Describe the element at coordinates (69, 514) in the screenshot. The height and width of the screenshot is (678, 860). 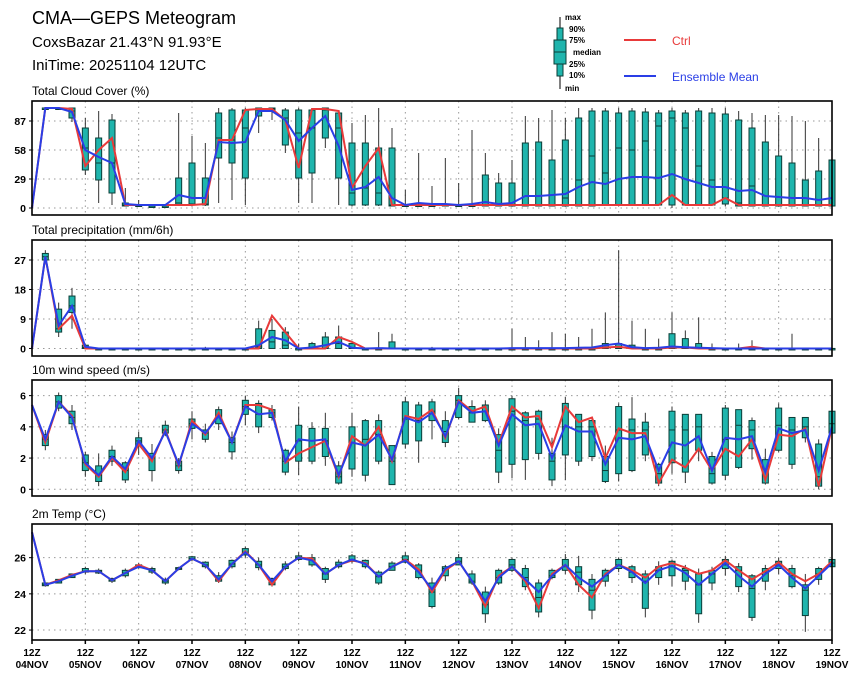
I see `panel-title: 2m Temp (°C)` at that location.